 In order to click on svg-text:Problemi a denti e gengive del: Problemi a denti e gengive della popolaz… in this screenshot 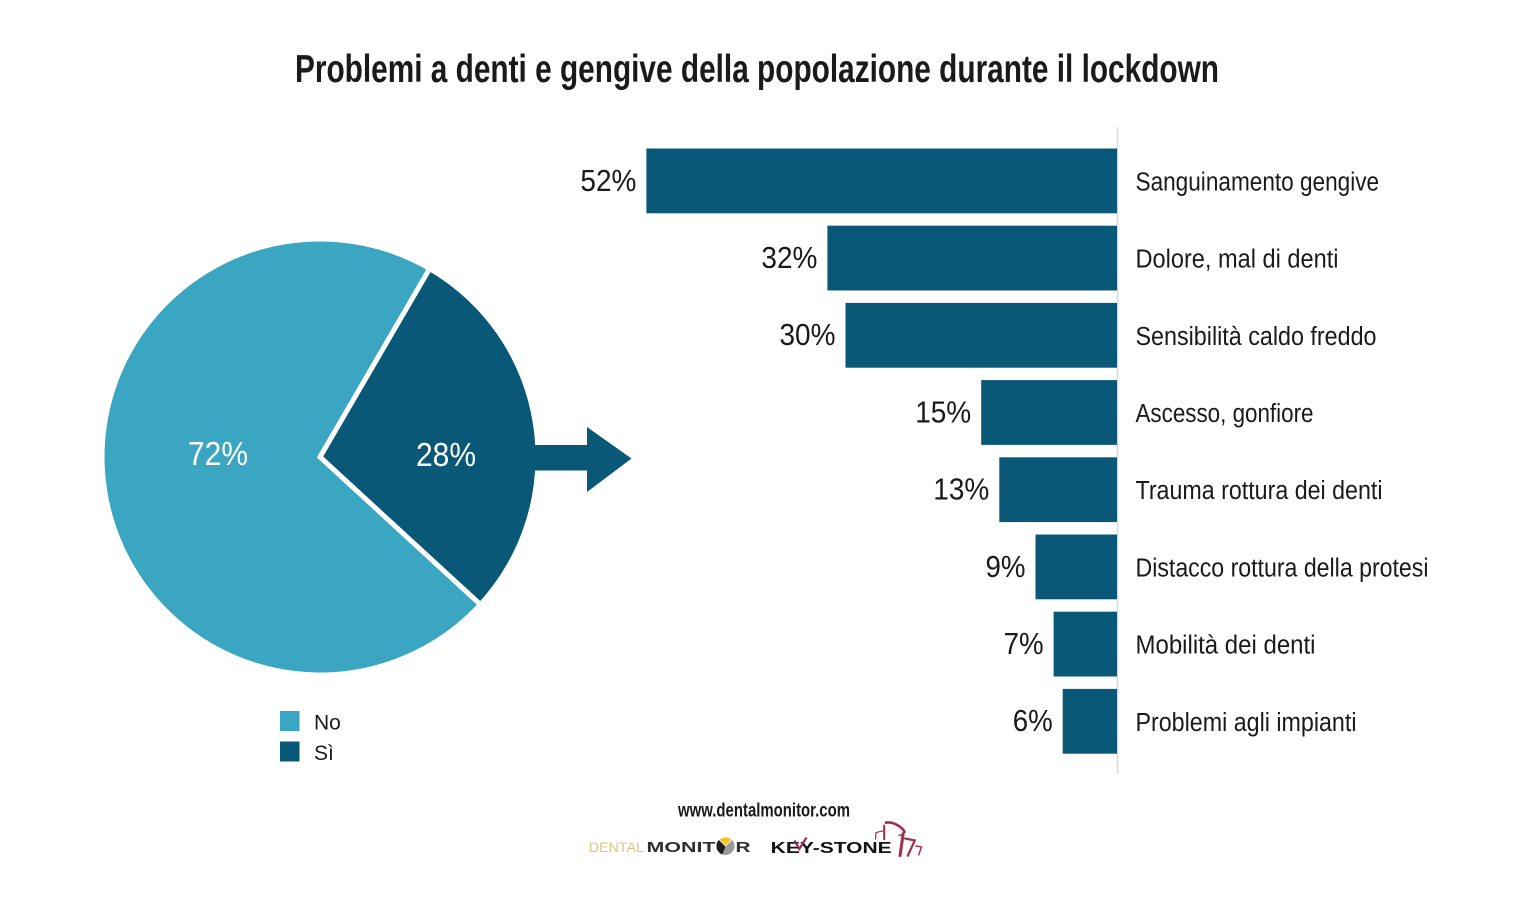, I will do `click(757, 69)`.